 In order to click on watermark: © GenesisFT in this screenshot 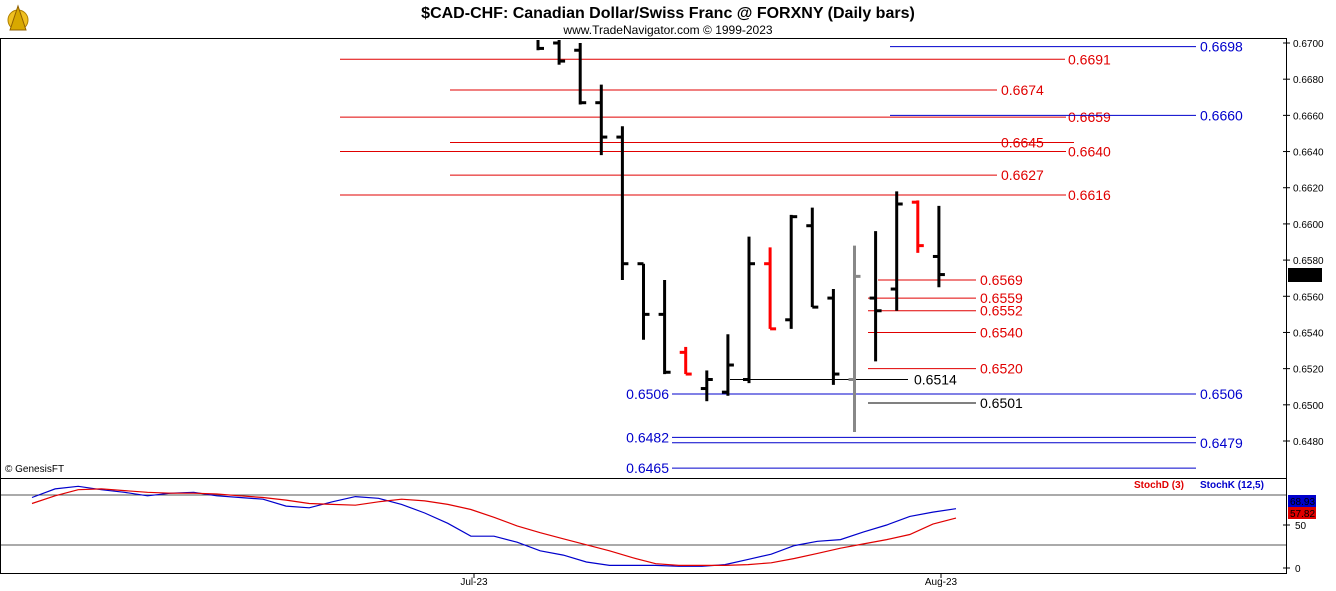, I will do `click(34, 469)`.